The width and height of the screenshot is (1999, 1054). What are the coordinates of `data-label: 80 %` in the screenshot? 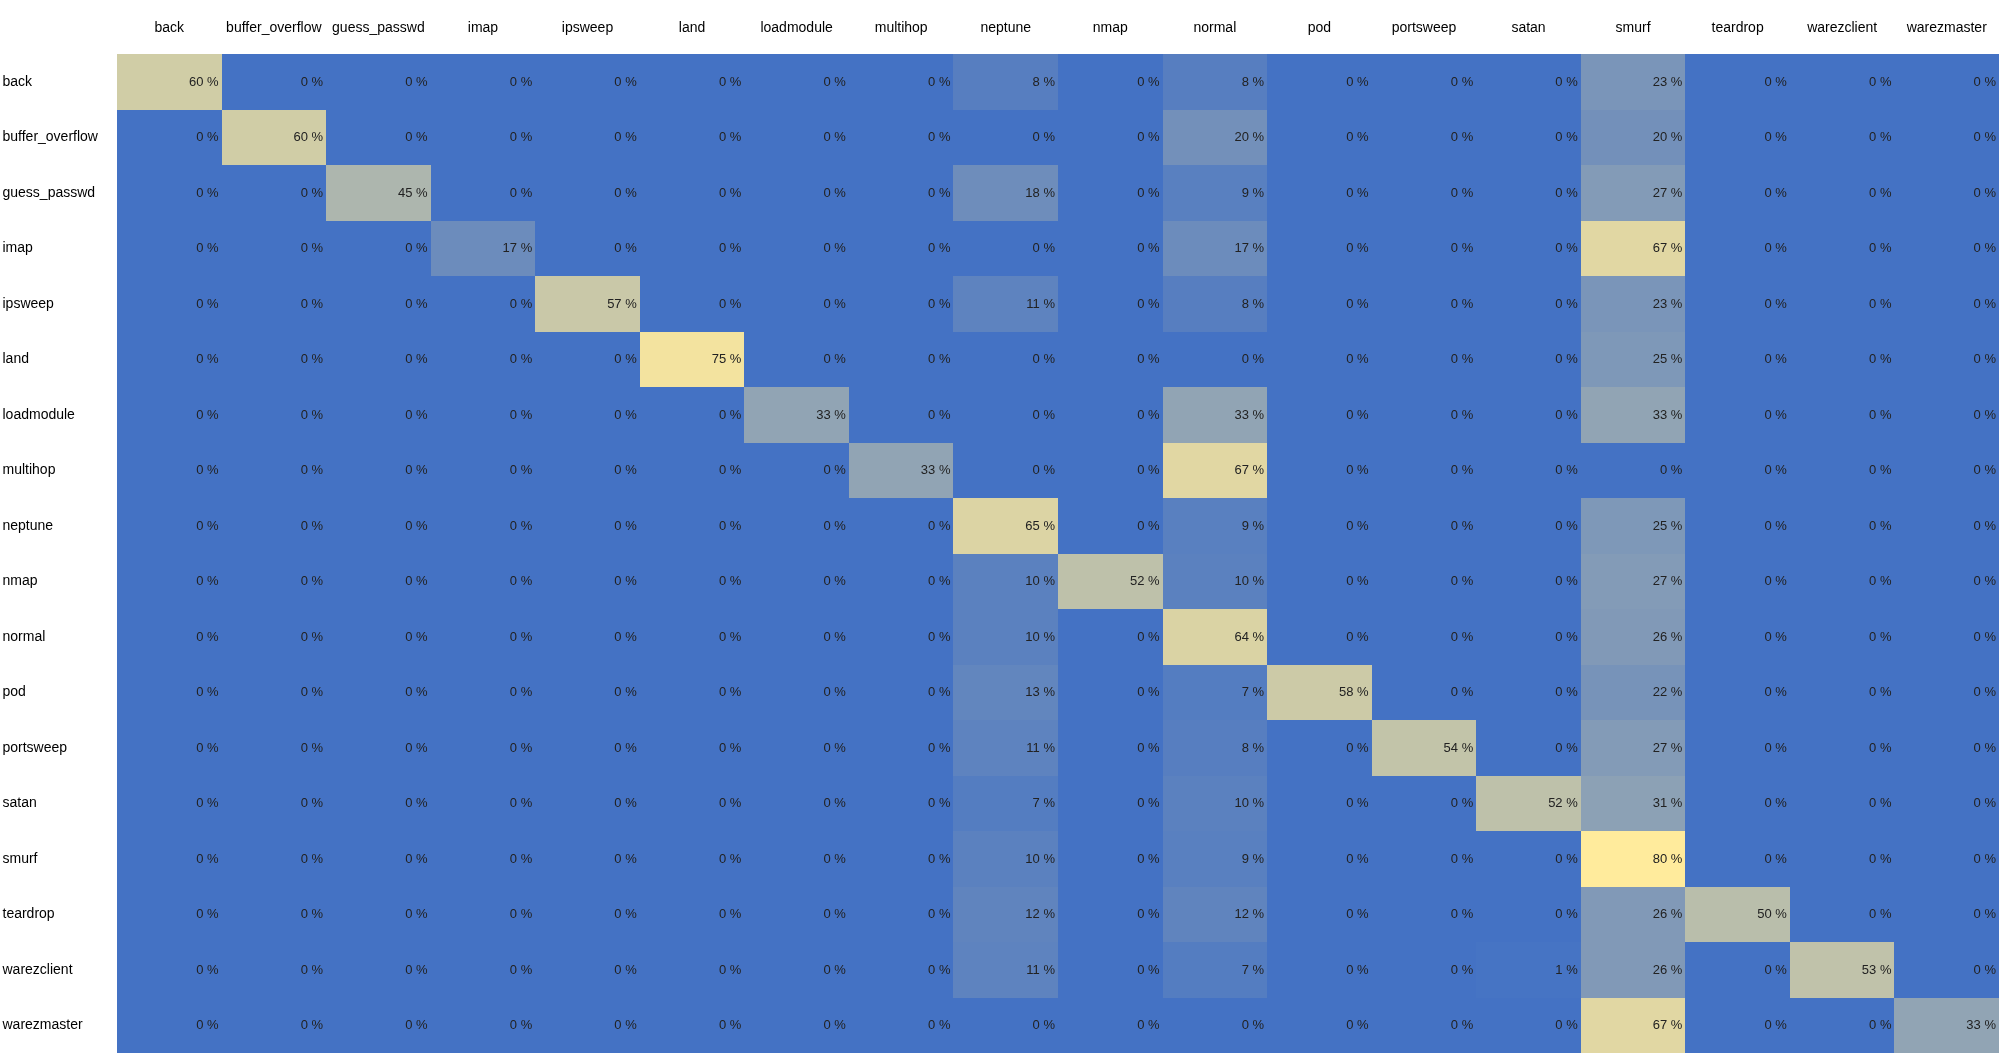 It's located at (1667, 858).